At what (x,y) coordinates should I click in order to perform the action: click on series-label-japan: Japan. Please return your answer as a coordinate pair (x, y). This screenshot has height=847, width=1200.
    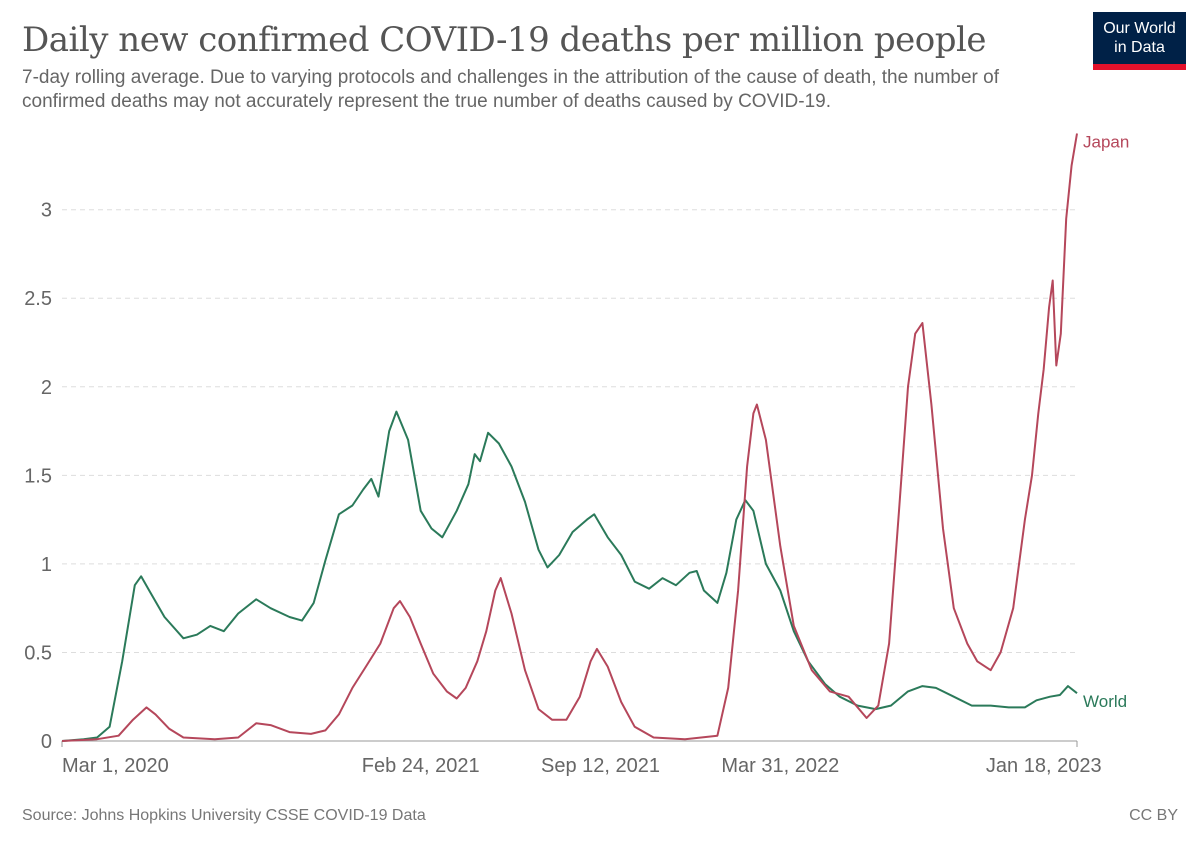
    Looking at the image, I should click on (1106, 142).